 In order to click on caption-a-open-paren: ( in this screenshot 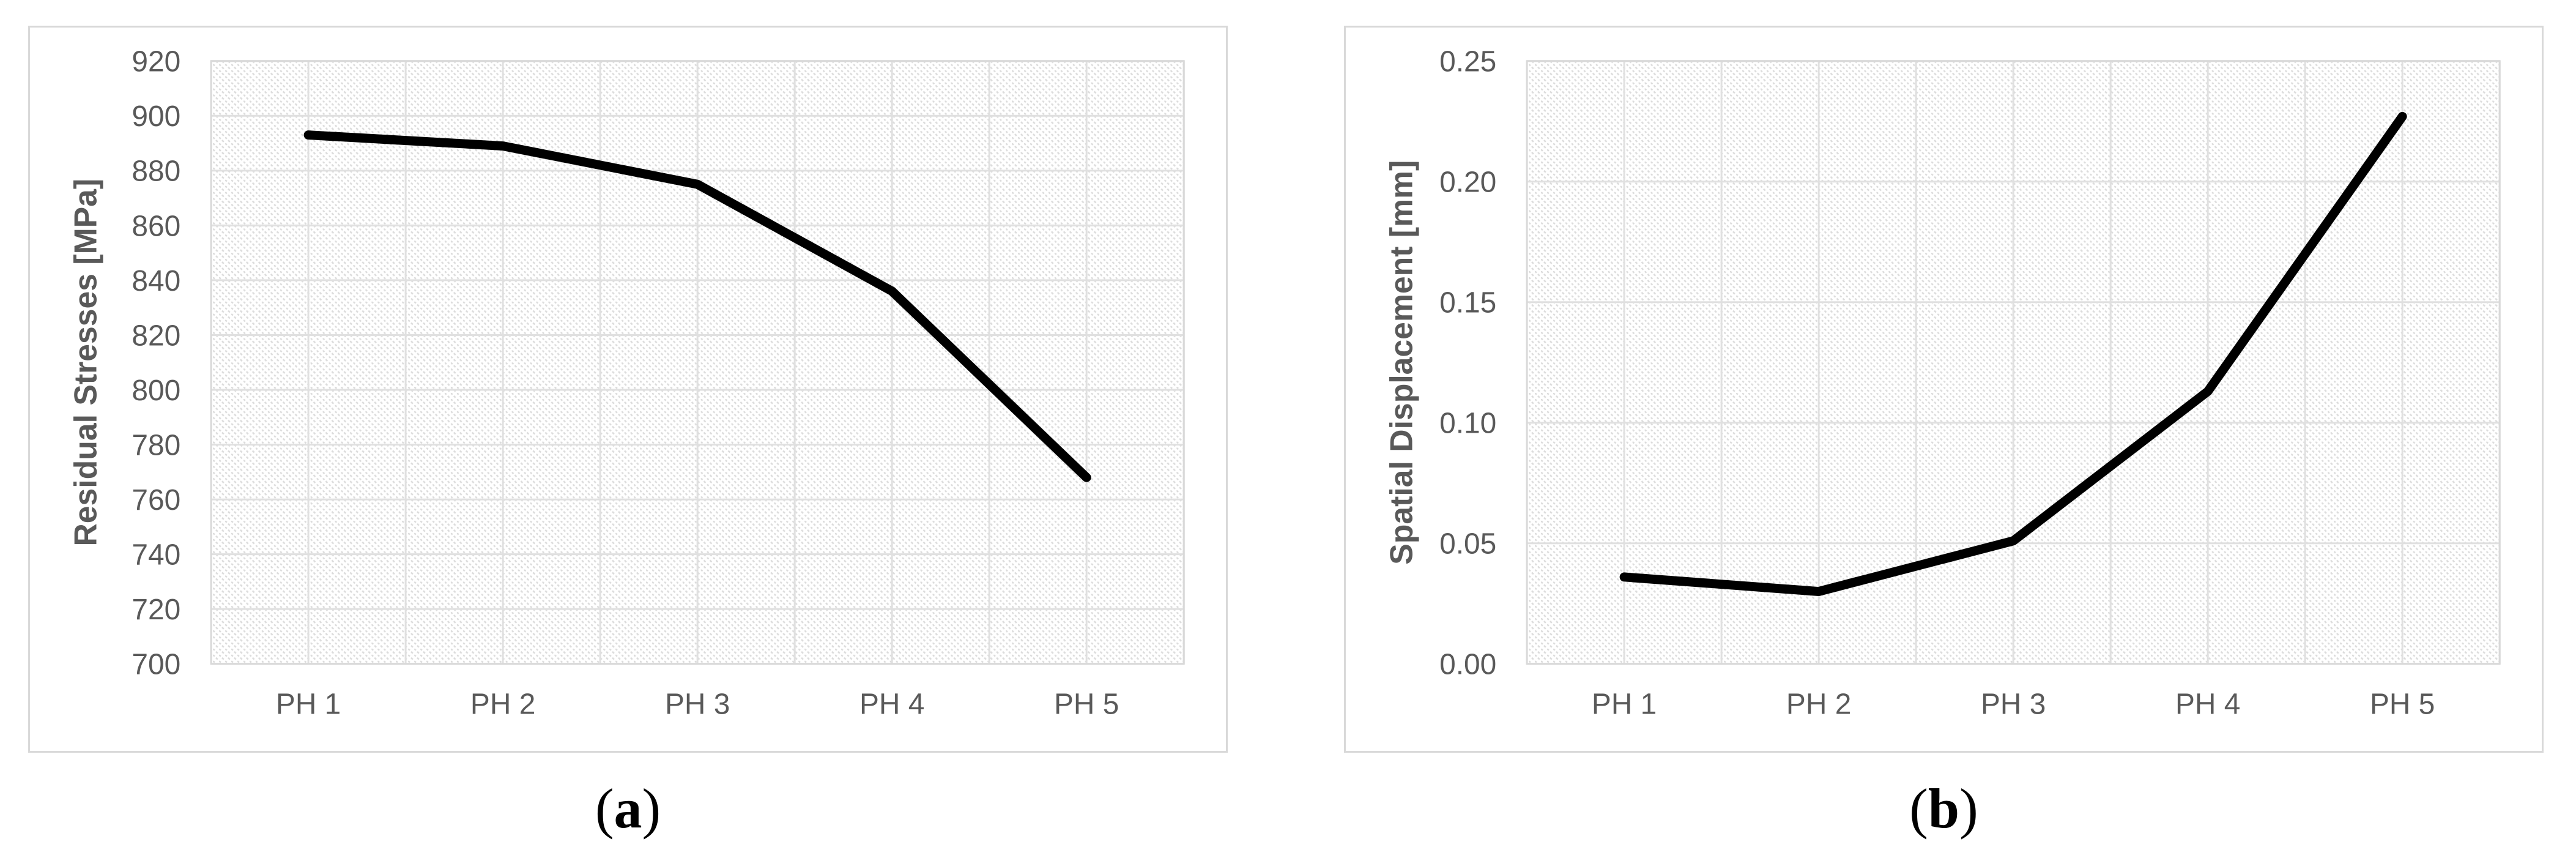, I will do `click(604, 808)`.